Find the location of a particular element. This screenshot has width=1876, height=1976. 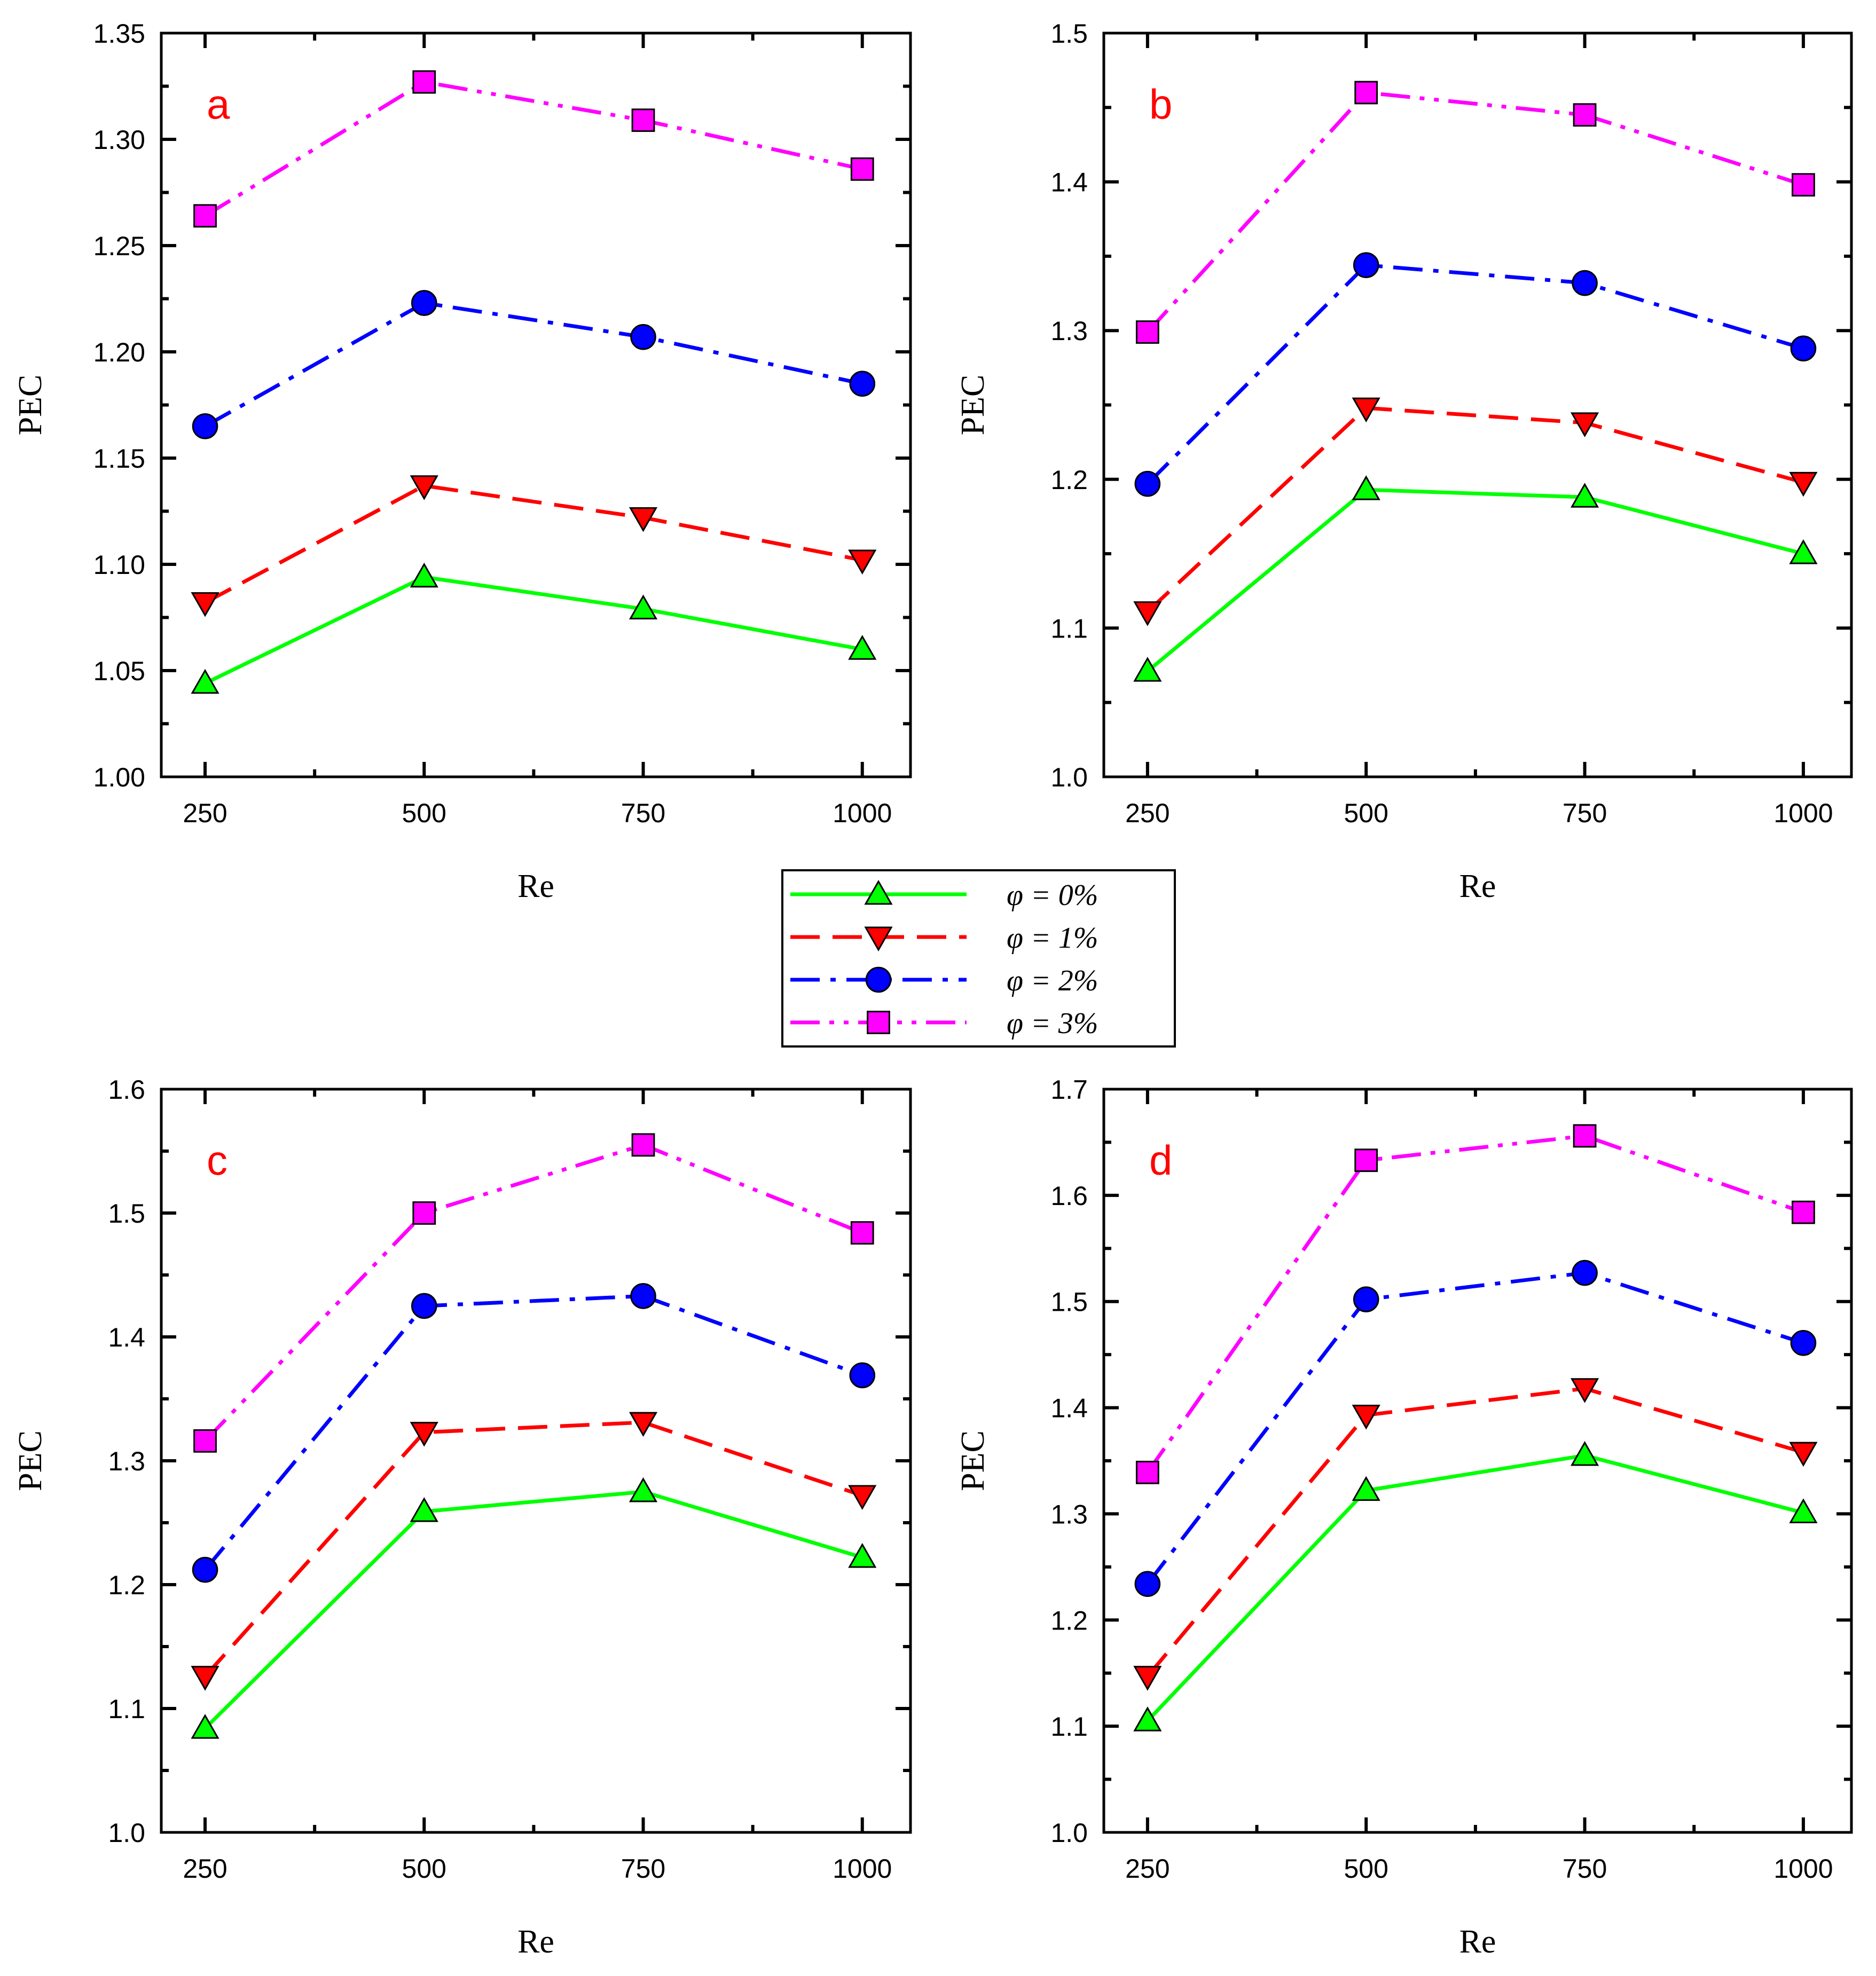

panel-label: a is located at coordinates (218, 104).